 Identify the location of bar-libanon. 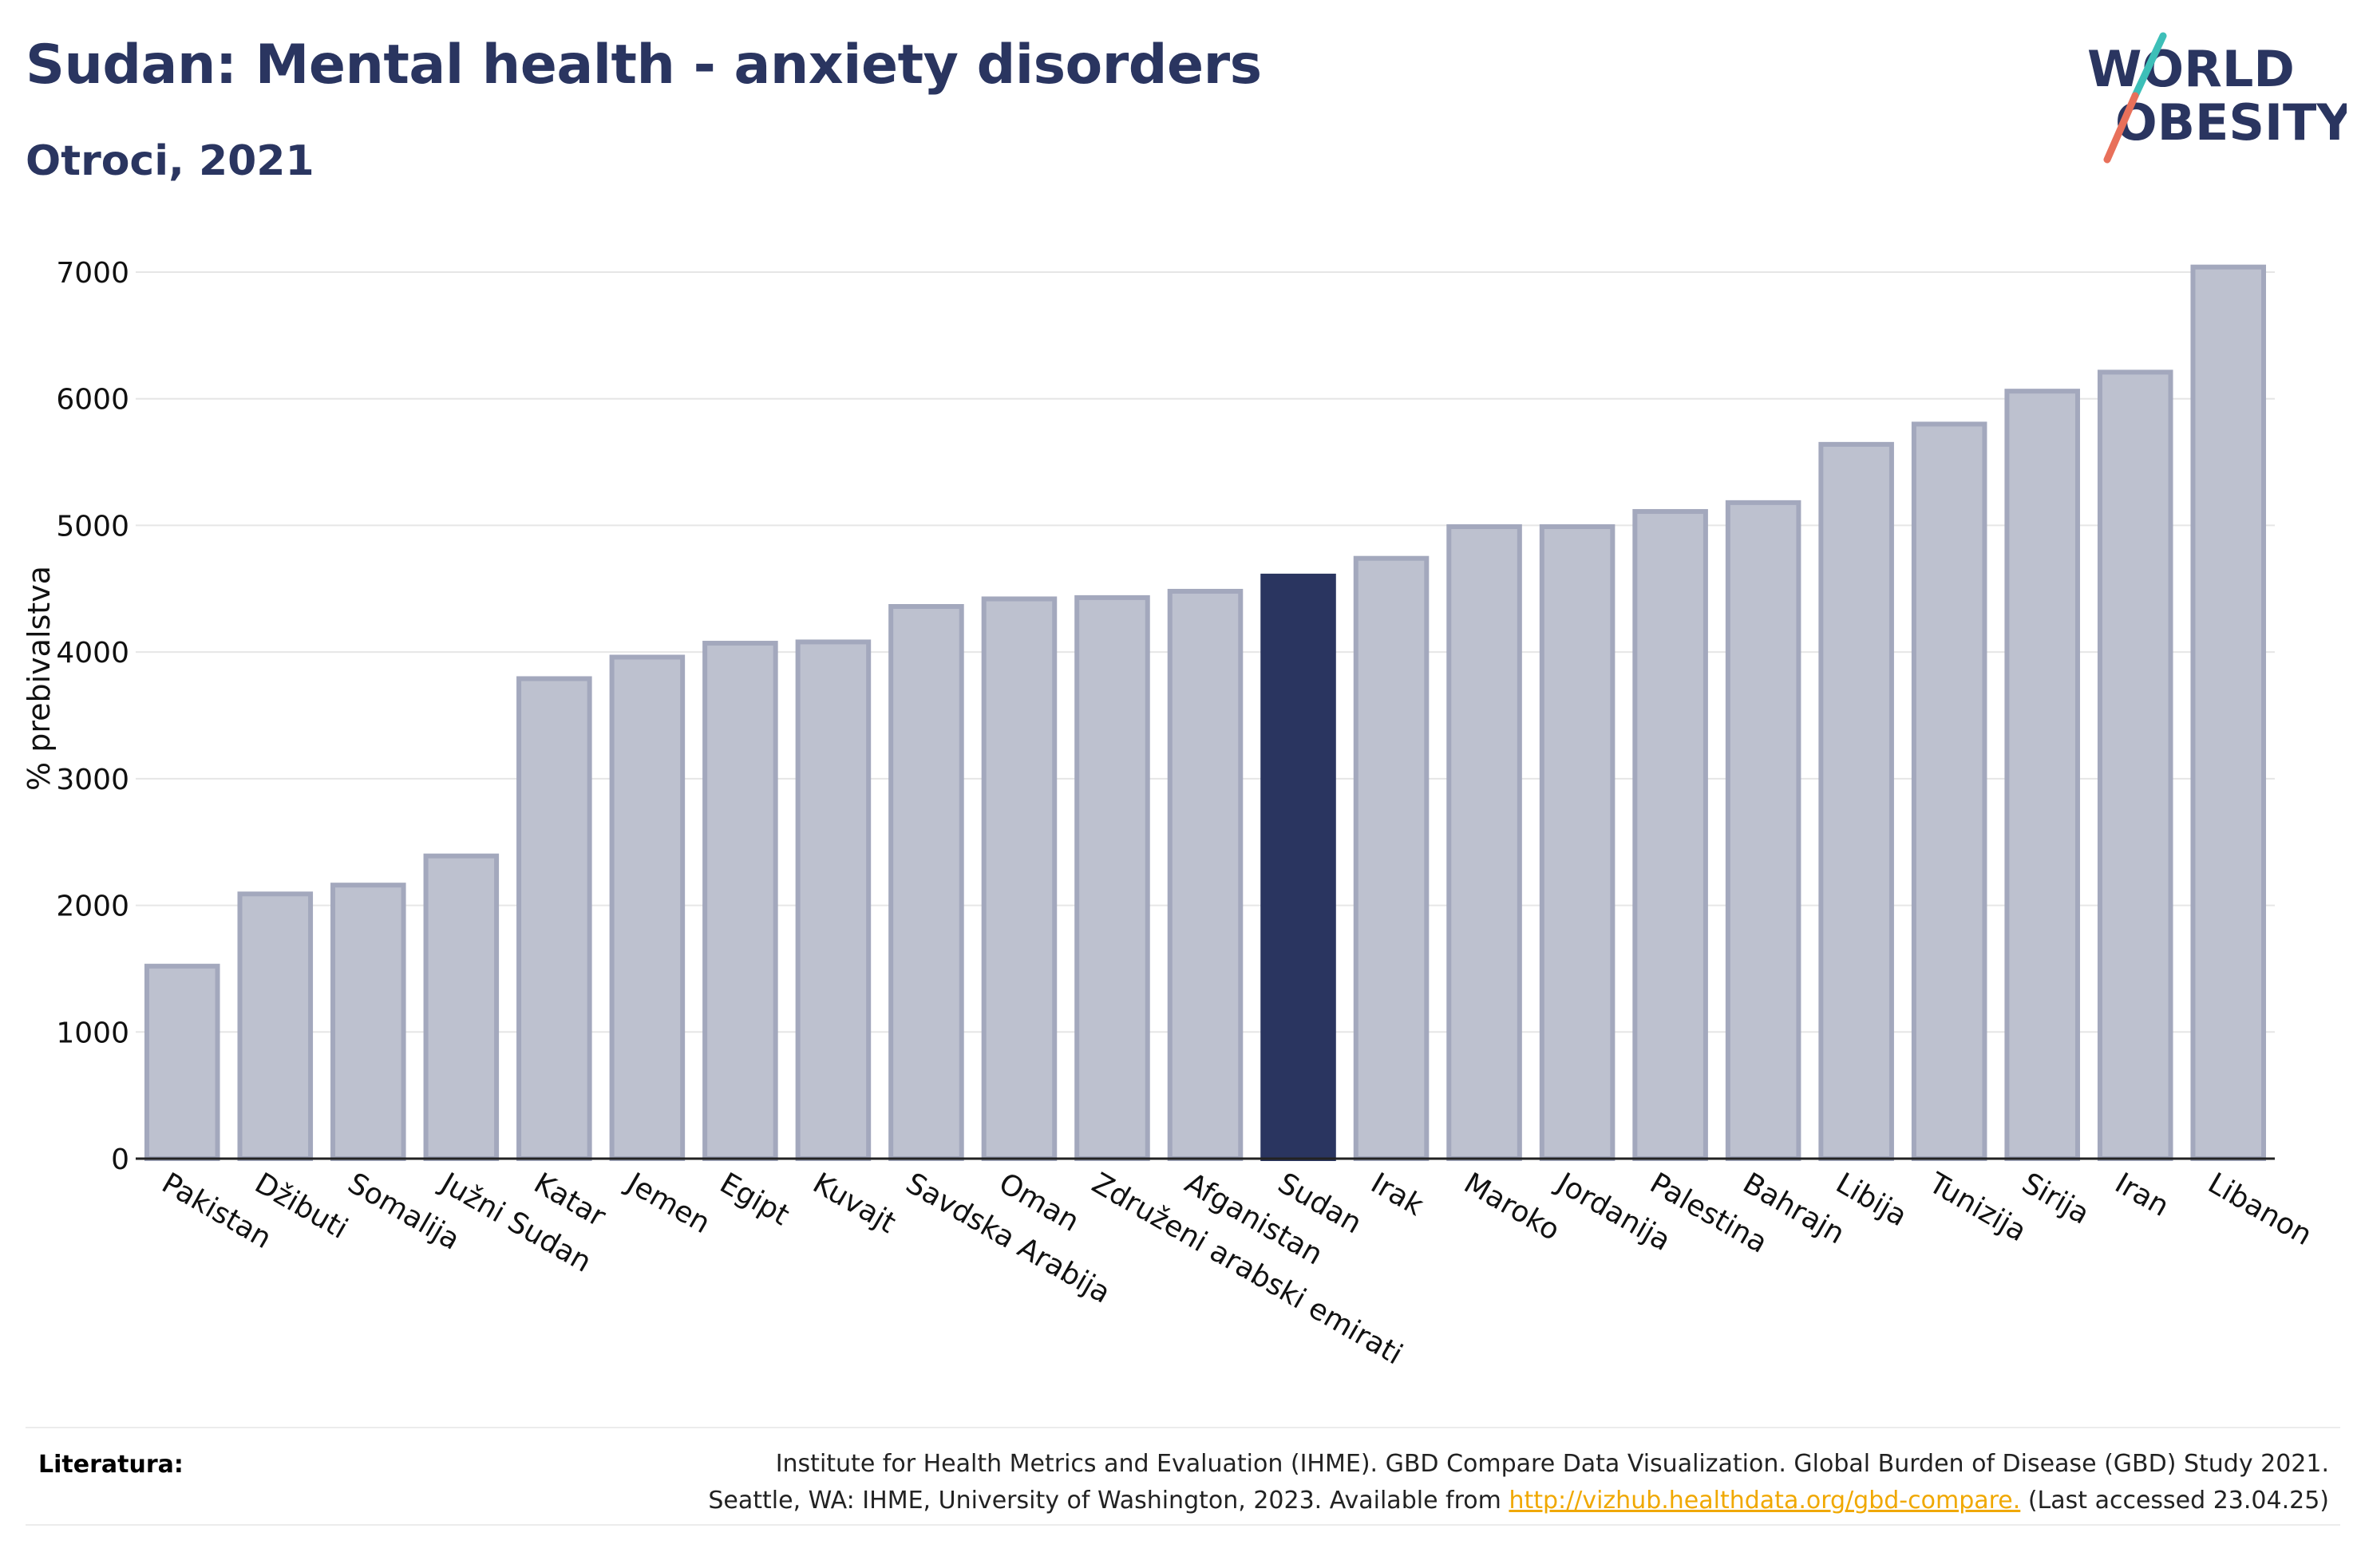
(2228, 712).